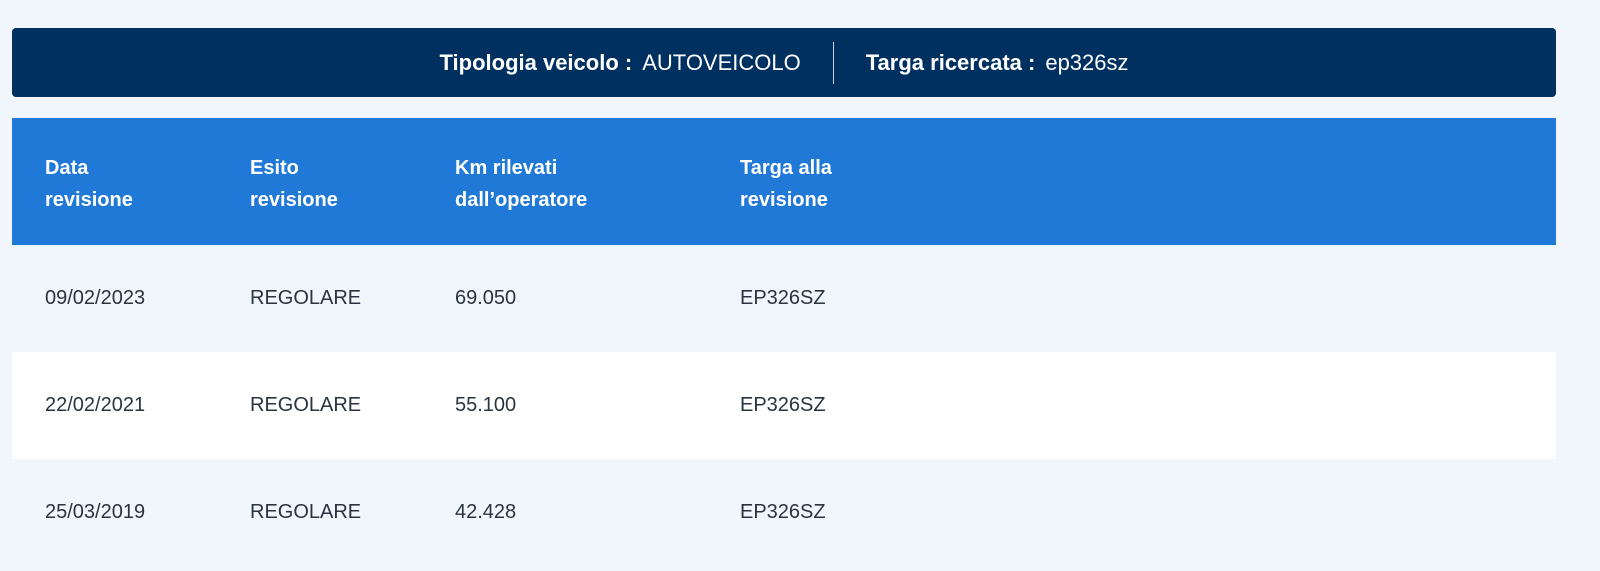 This screenshot has width=1600, height=571. I want to click on cell-km: 42.428, so click(486, 512).